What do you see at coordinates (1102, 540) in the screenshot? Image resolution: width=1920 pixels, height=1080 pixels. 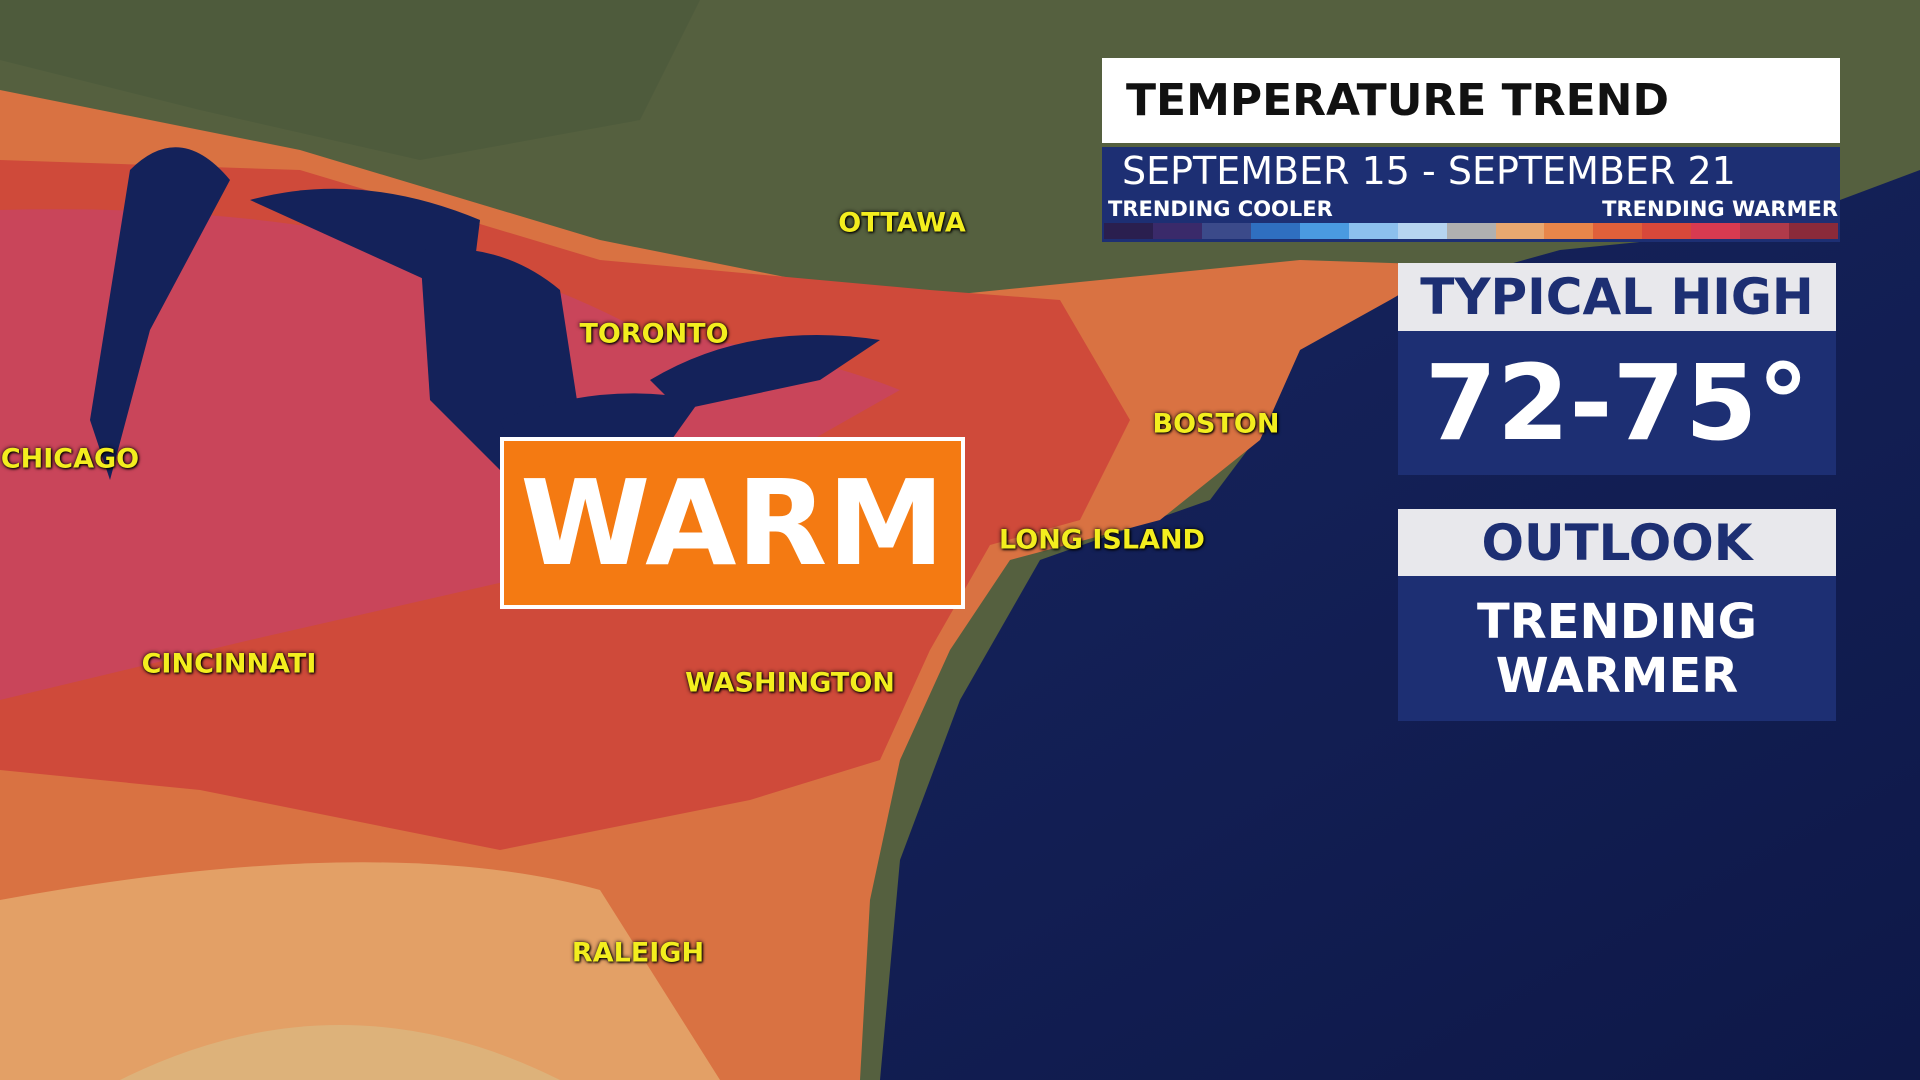 I see `city-label: LONG ISLAND` at bounding box center [1102, 540].